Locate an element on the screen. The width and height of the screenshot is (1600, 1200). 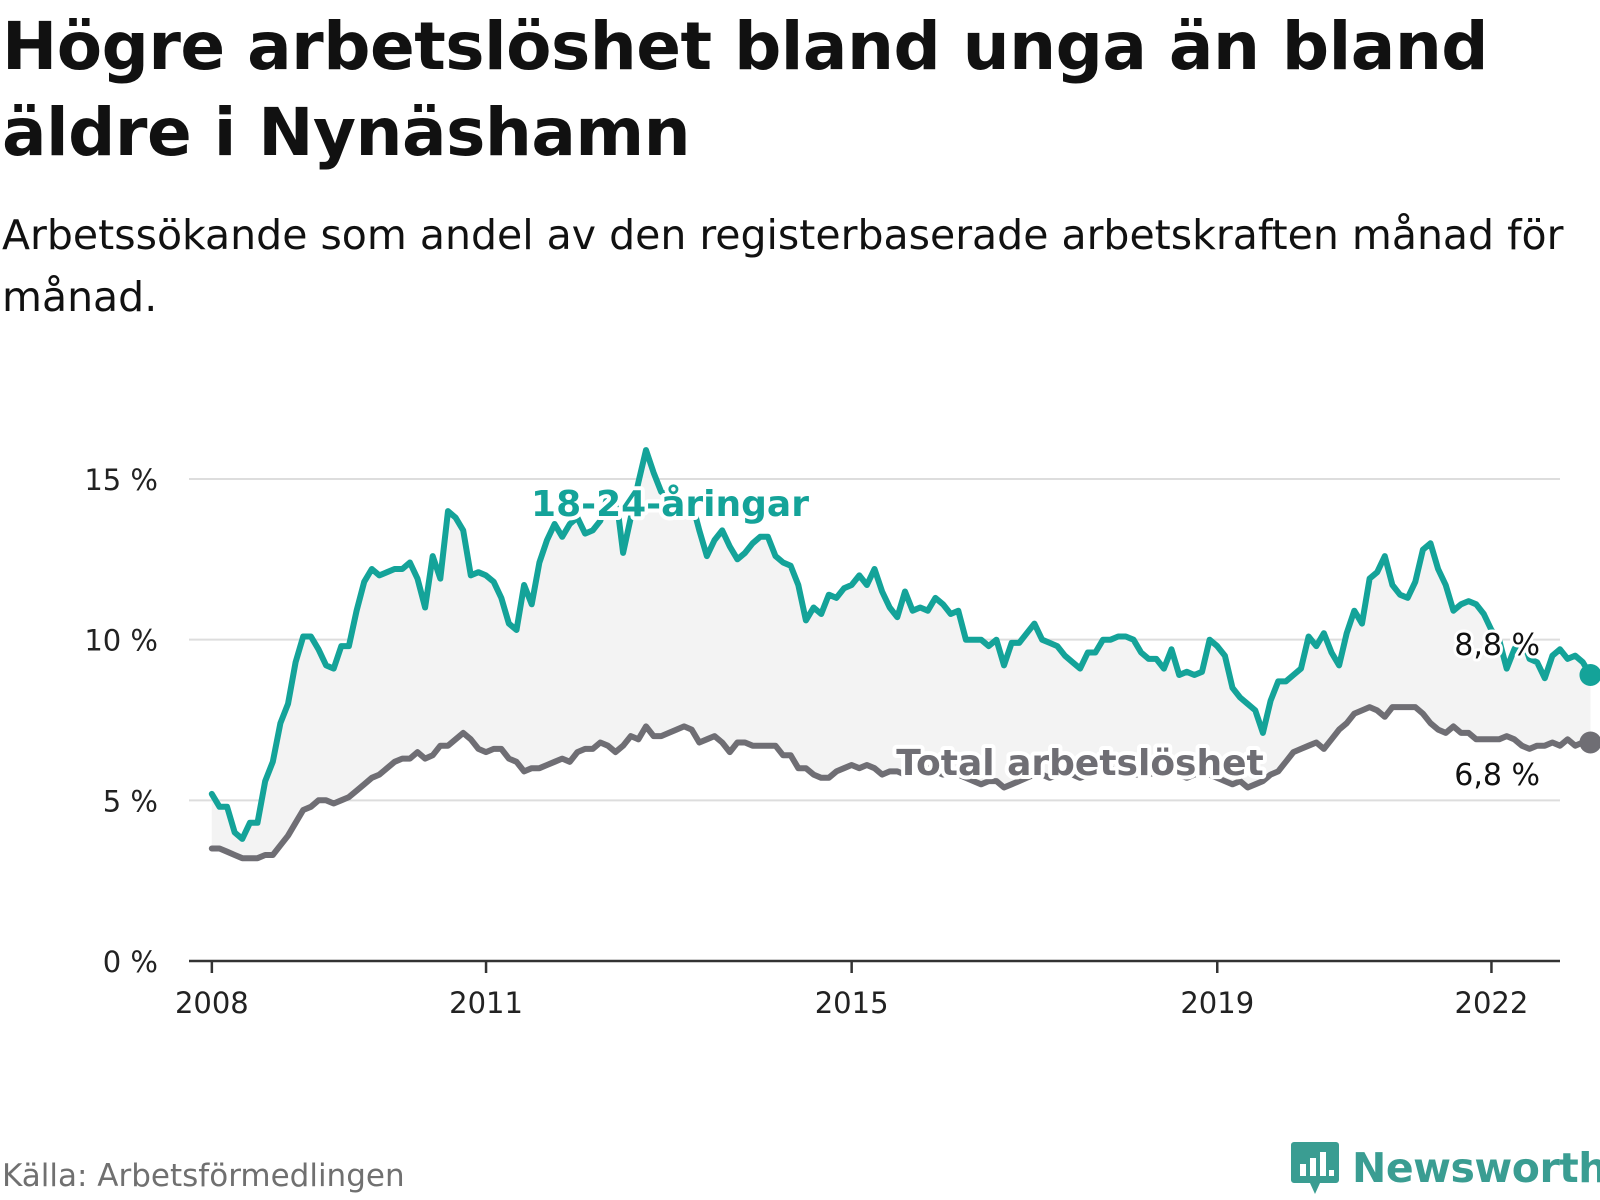
newsworthy-logo: Newsworthy is located at coordinates (1445, 1168).